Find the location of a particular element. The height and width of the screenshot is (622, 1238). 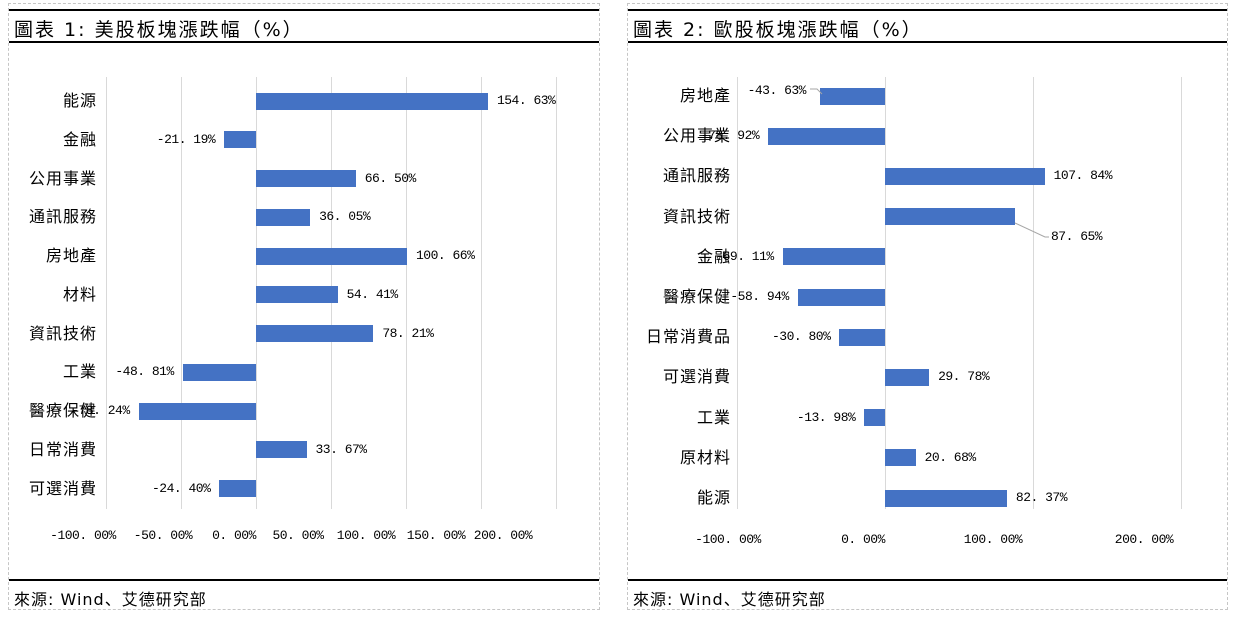

value-label: -78. 24% is located at coordinates (100, 410).